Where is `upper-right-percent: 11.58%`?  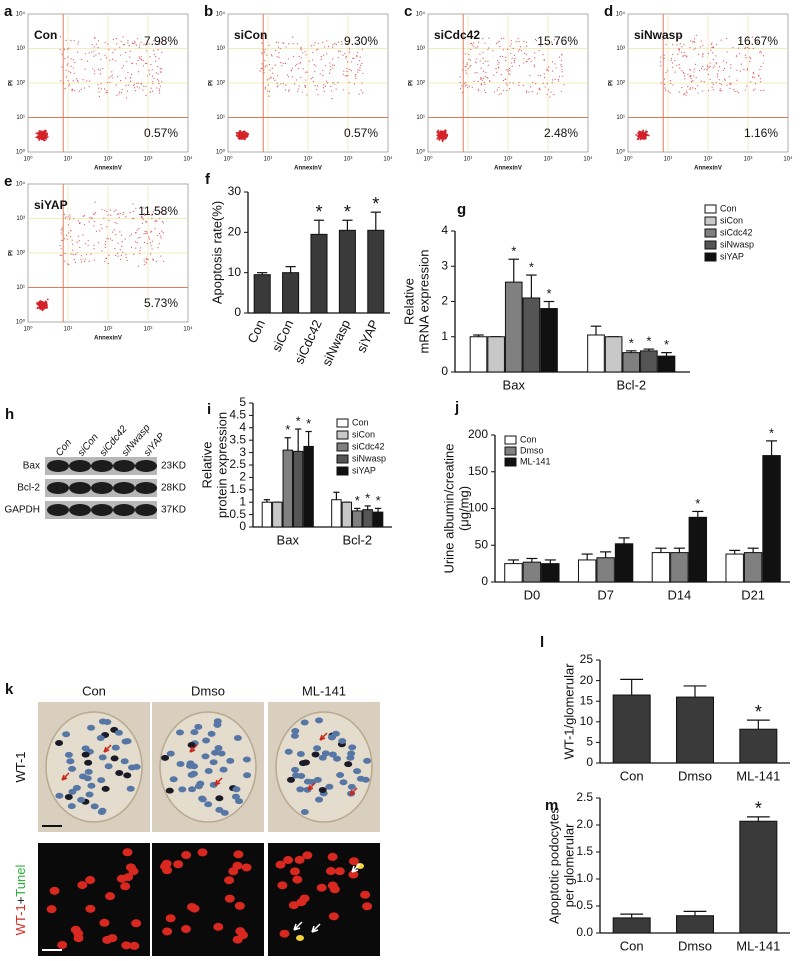
upper-right-percent: 11.58% is located at coordinates (158, 211).